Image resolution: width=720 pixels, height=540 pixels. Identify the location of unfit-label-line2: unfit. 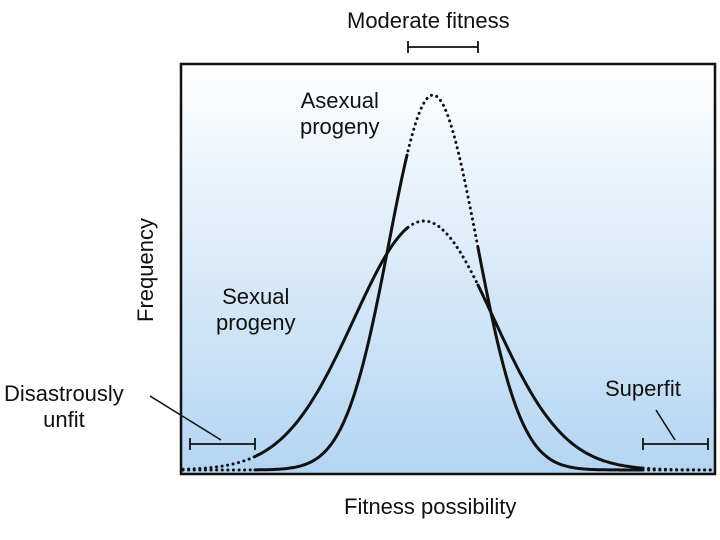
(64, 419).